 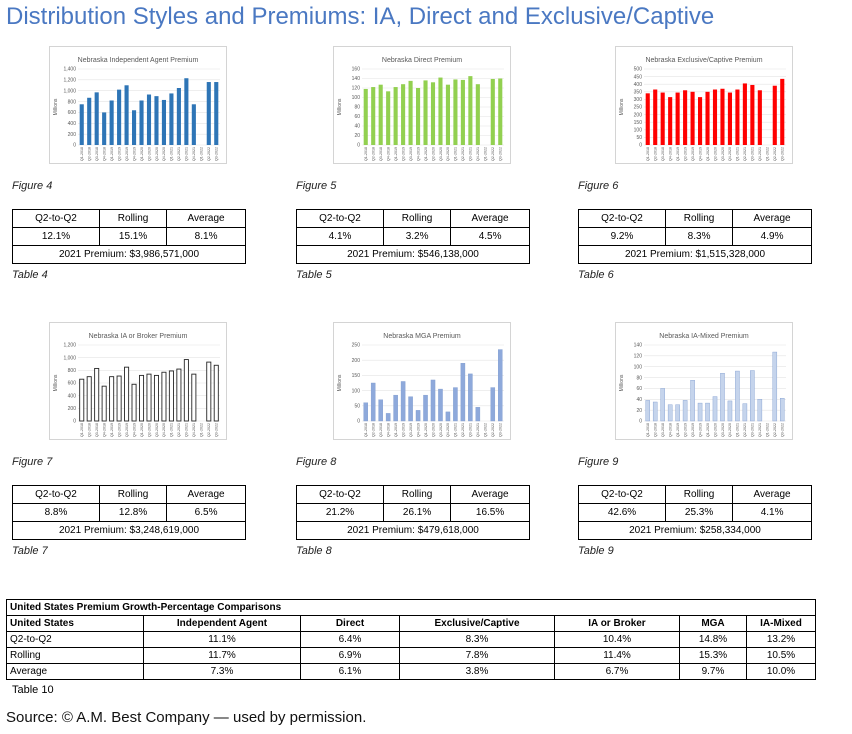 What do you see at coordinates (639, 378) in the screenshot?
I see `y-tick-label: 80` at bounding box center [639, 378].